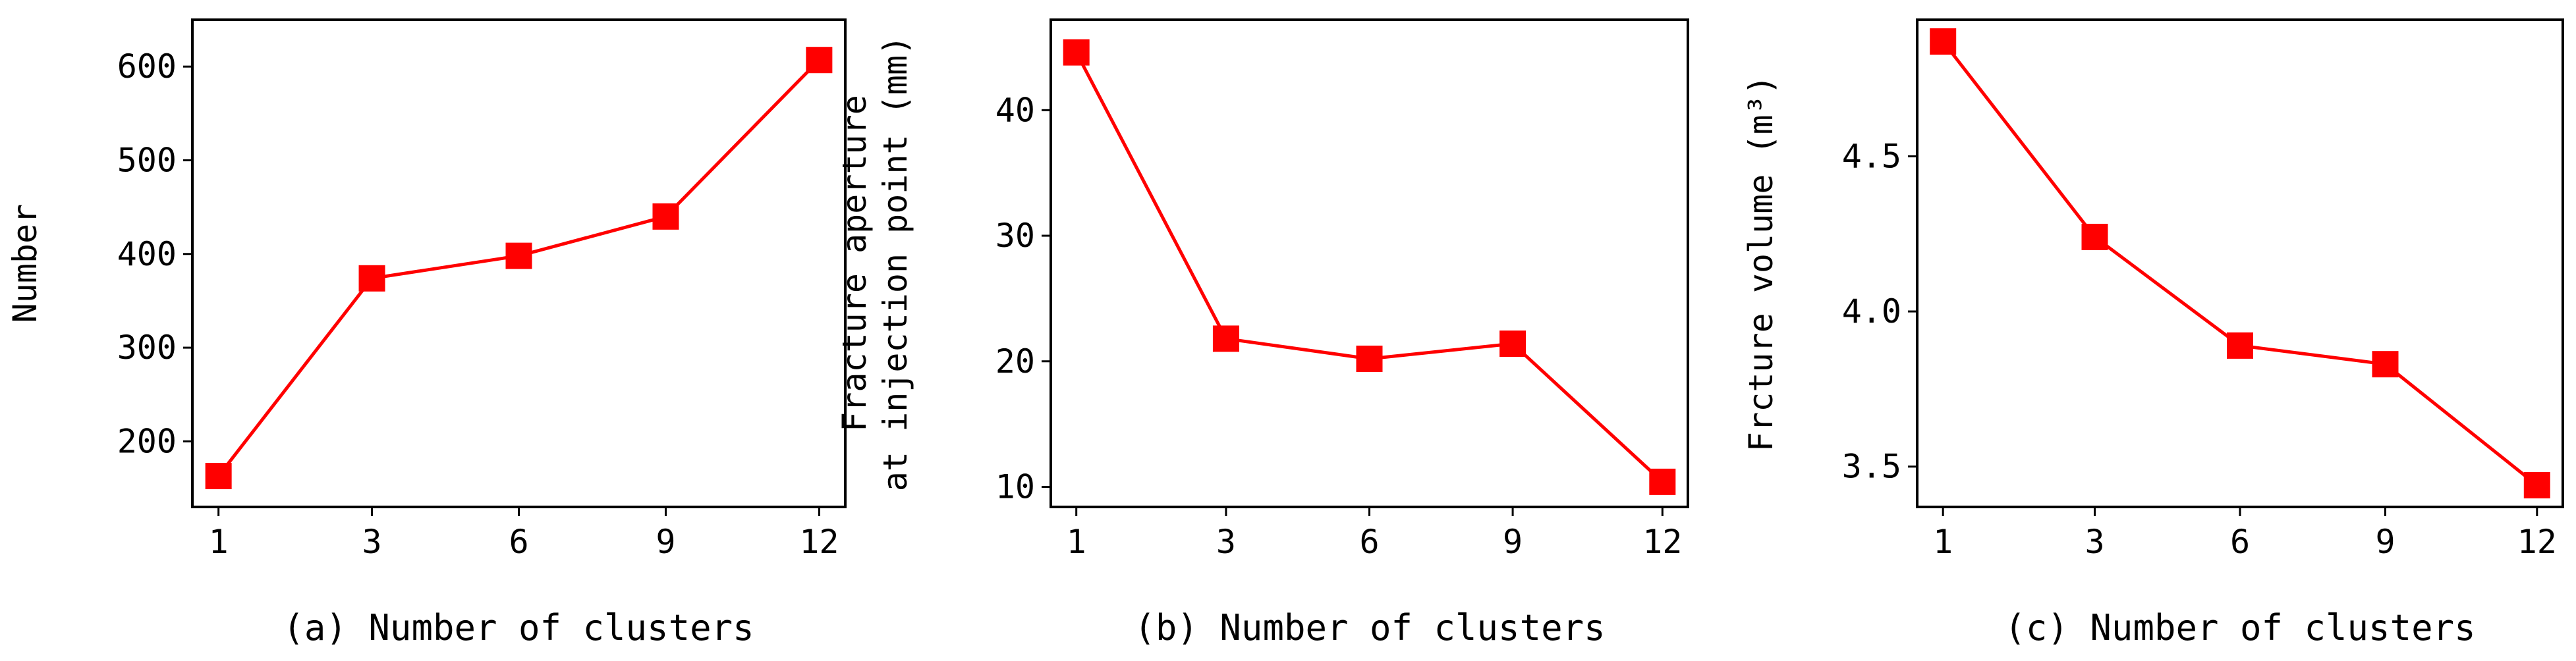 Image resolution: width=2576 pixels, height=661 pixels. What do you see at coordinates (1015, 110) in the screenshot?
I see `y-tick-label: 40` at bounding box center [1015, 110].